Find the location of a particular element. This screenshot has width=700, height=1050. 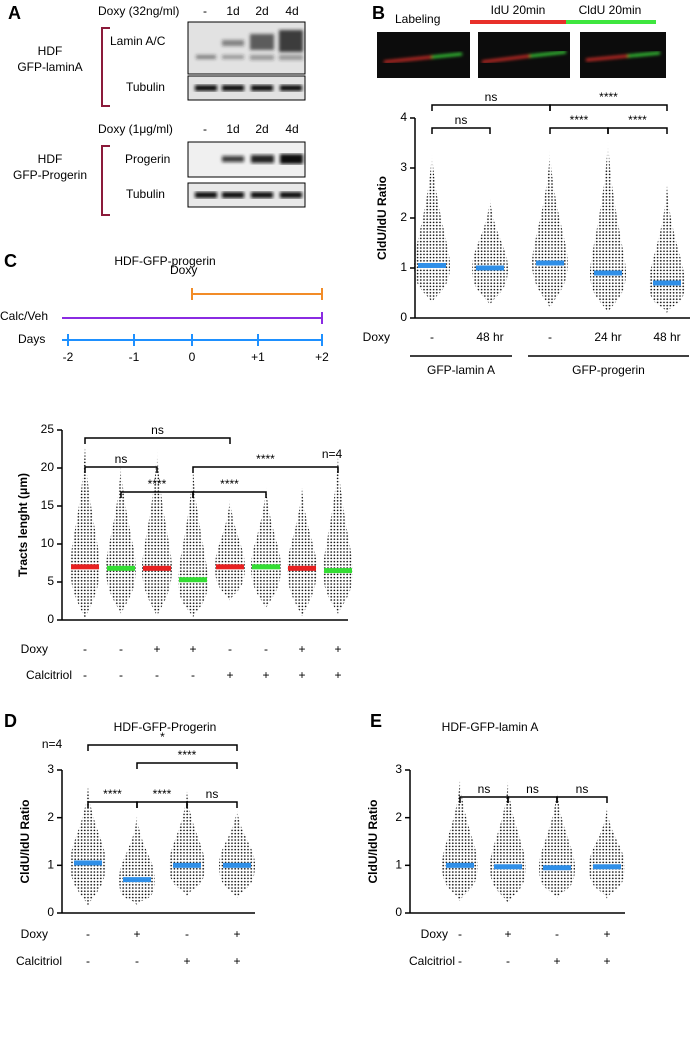

row-value: 24 hr is located at coordinates (607, 337).